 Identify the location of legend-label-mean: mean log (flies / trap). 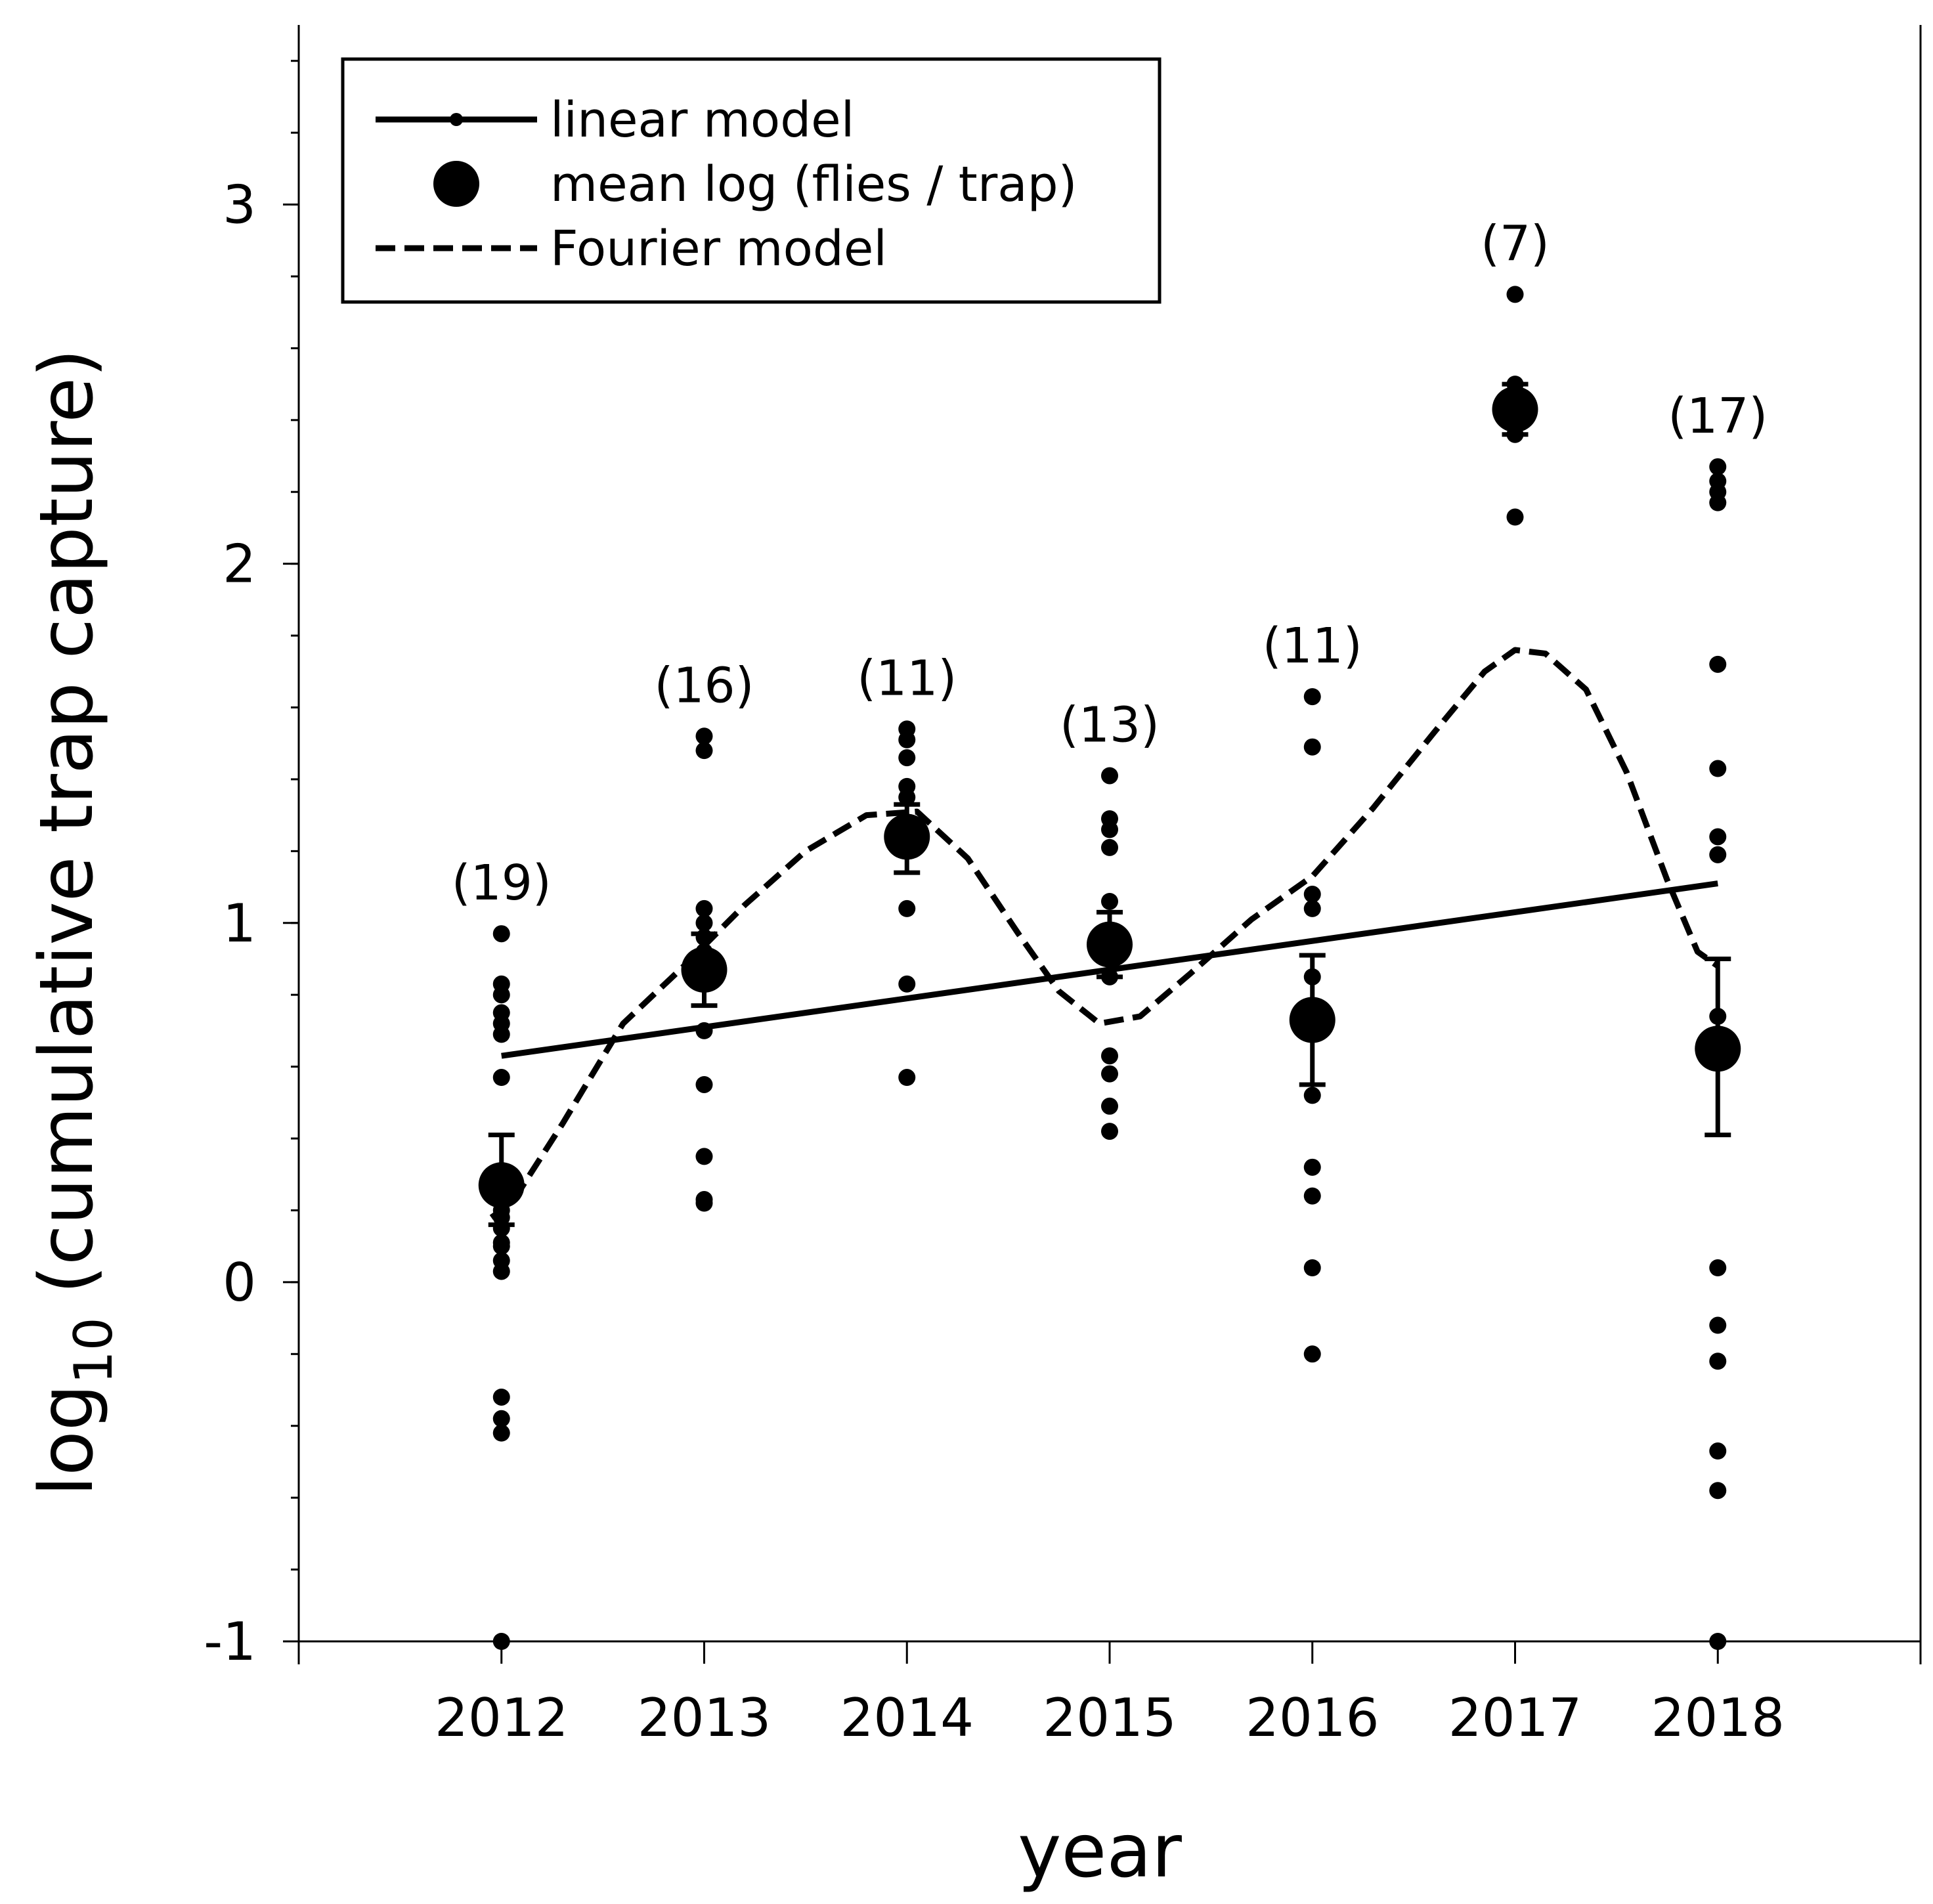
(813, 185).